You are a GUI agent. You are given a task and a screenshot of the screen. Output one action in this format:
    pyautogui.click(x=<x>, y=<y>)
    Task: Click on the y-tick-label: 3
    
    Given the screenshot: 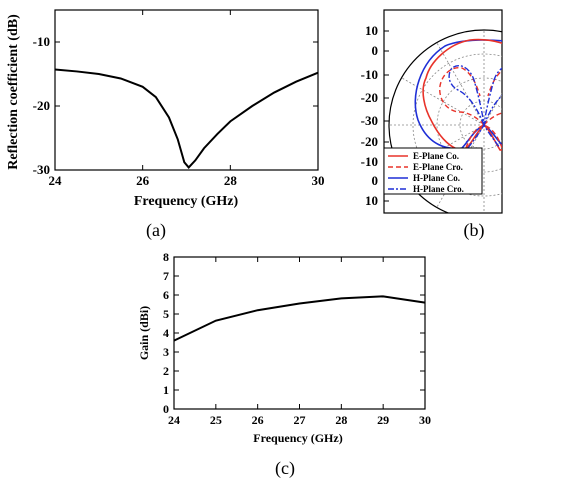 What is the action you would take?
    pyautogui.click(x=166, y=352)
    